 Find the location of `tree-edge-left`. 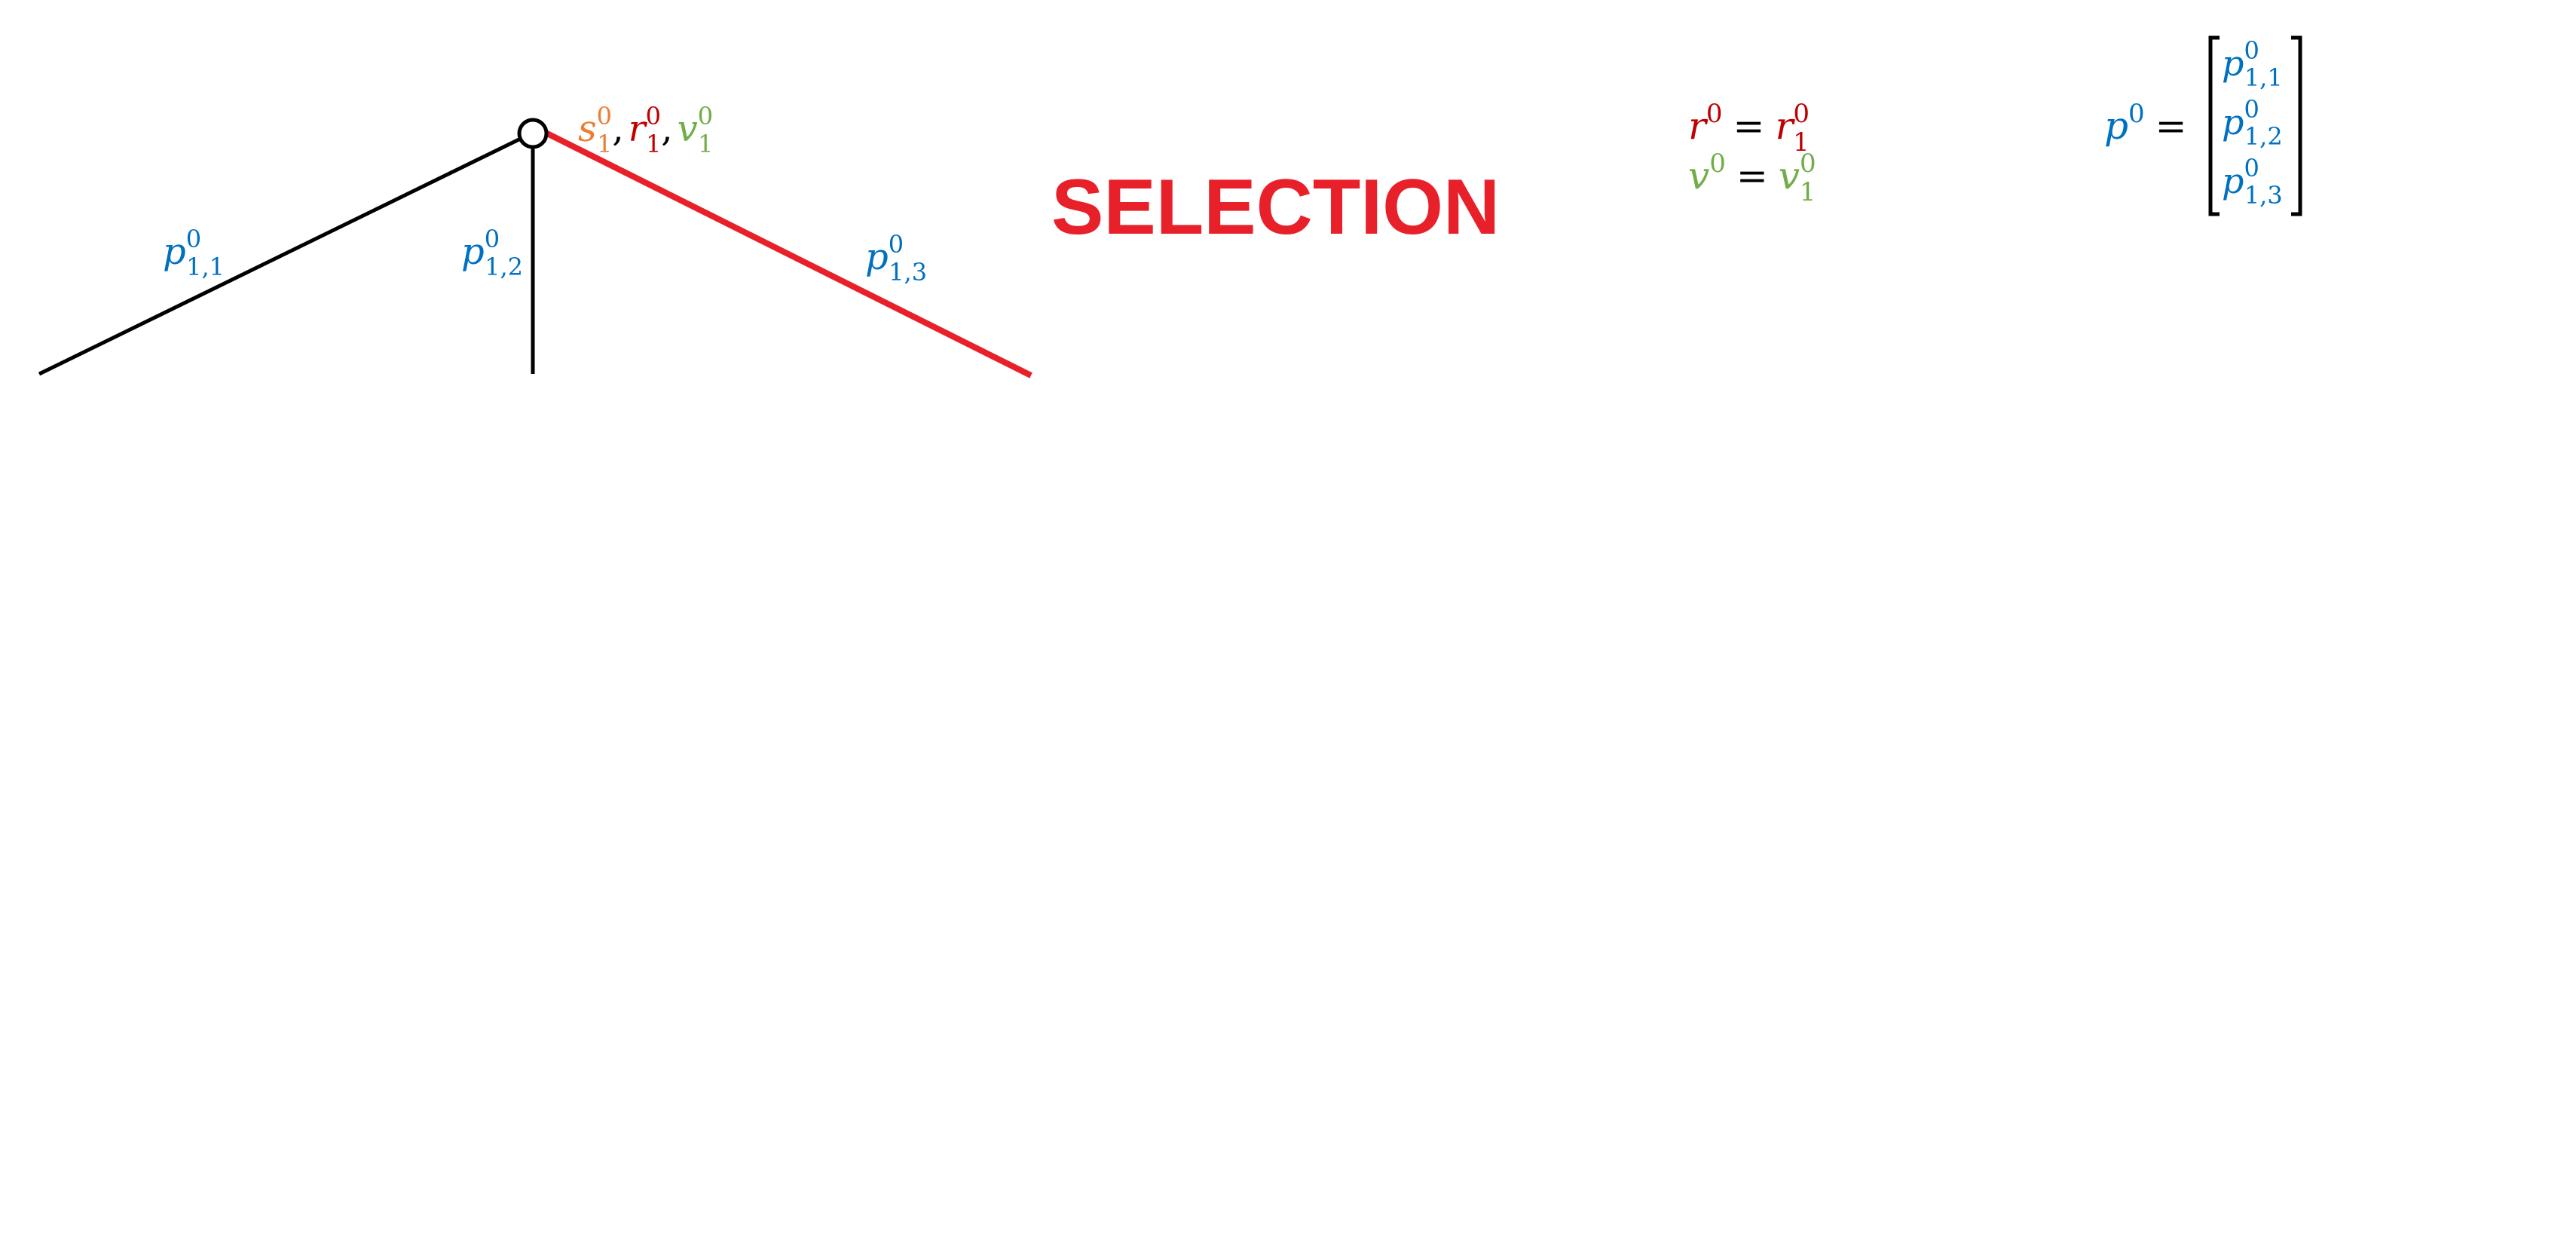

tree-edge-left is located at coordinates (286, 253).